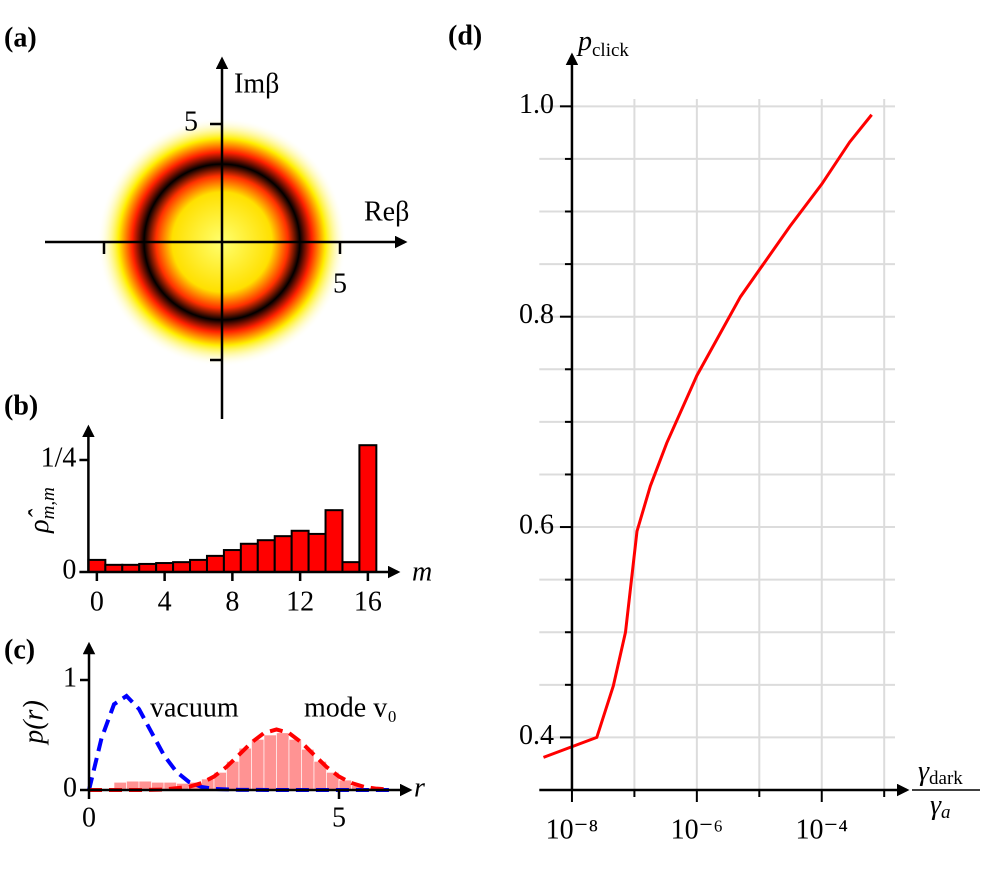 The height and width of the screenshot is (879, 995). What do you see at coordinates (465, 35) in the screenshot?
I see `panel-label: (d)` at bounding box center [465, 35].